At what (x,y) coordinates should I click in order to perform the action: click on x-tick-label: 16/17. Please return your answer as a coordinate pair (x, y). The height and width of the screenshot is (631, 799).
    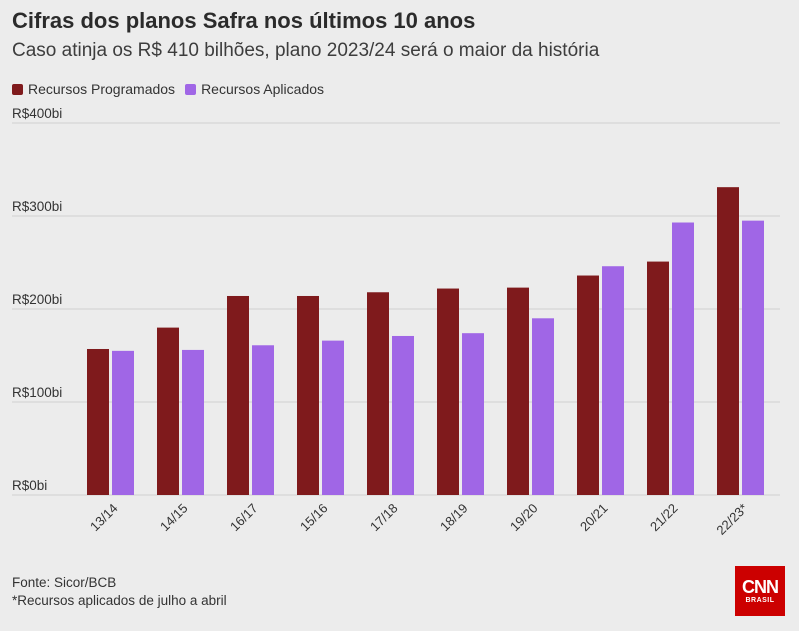
    Looking at the image, I should click on (244, 518).